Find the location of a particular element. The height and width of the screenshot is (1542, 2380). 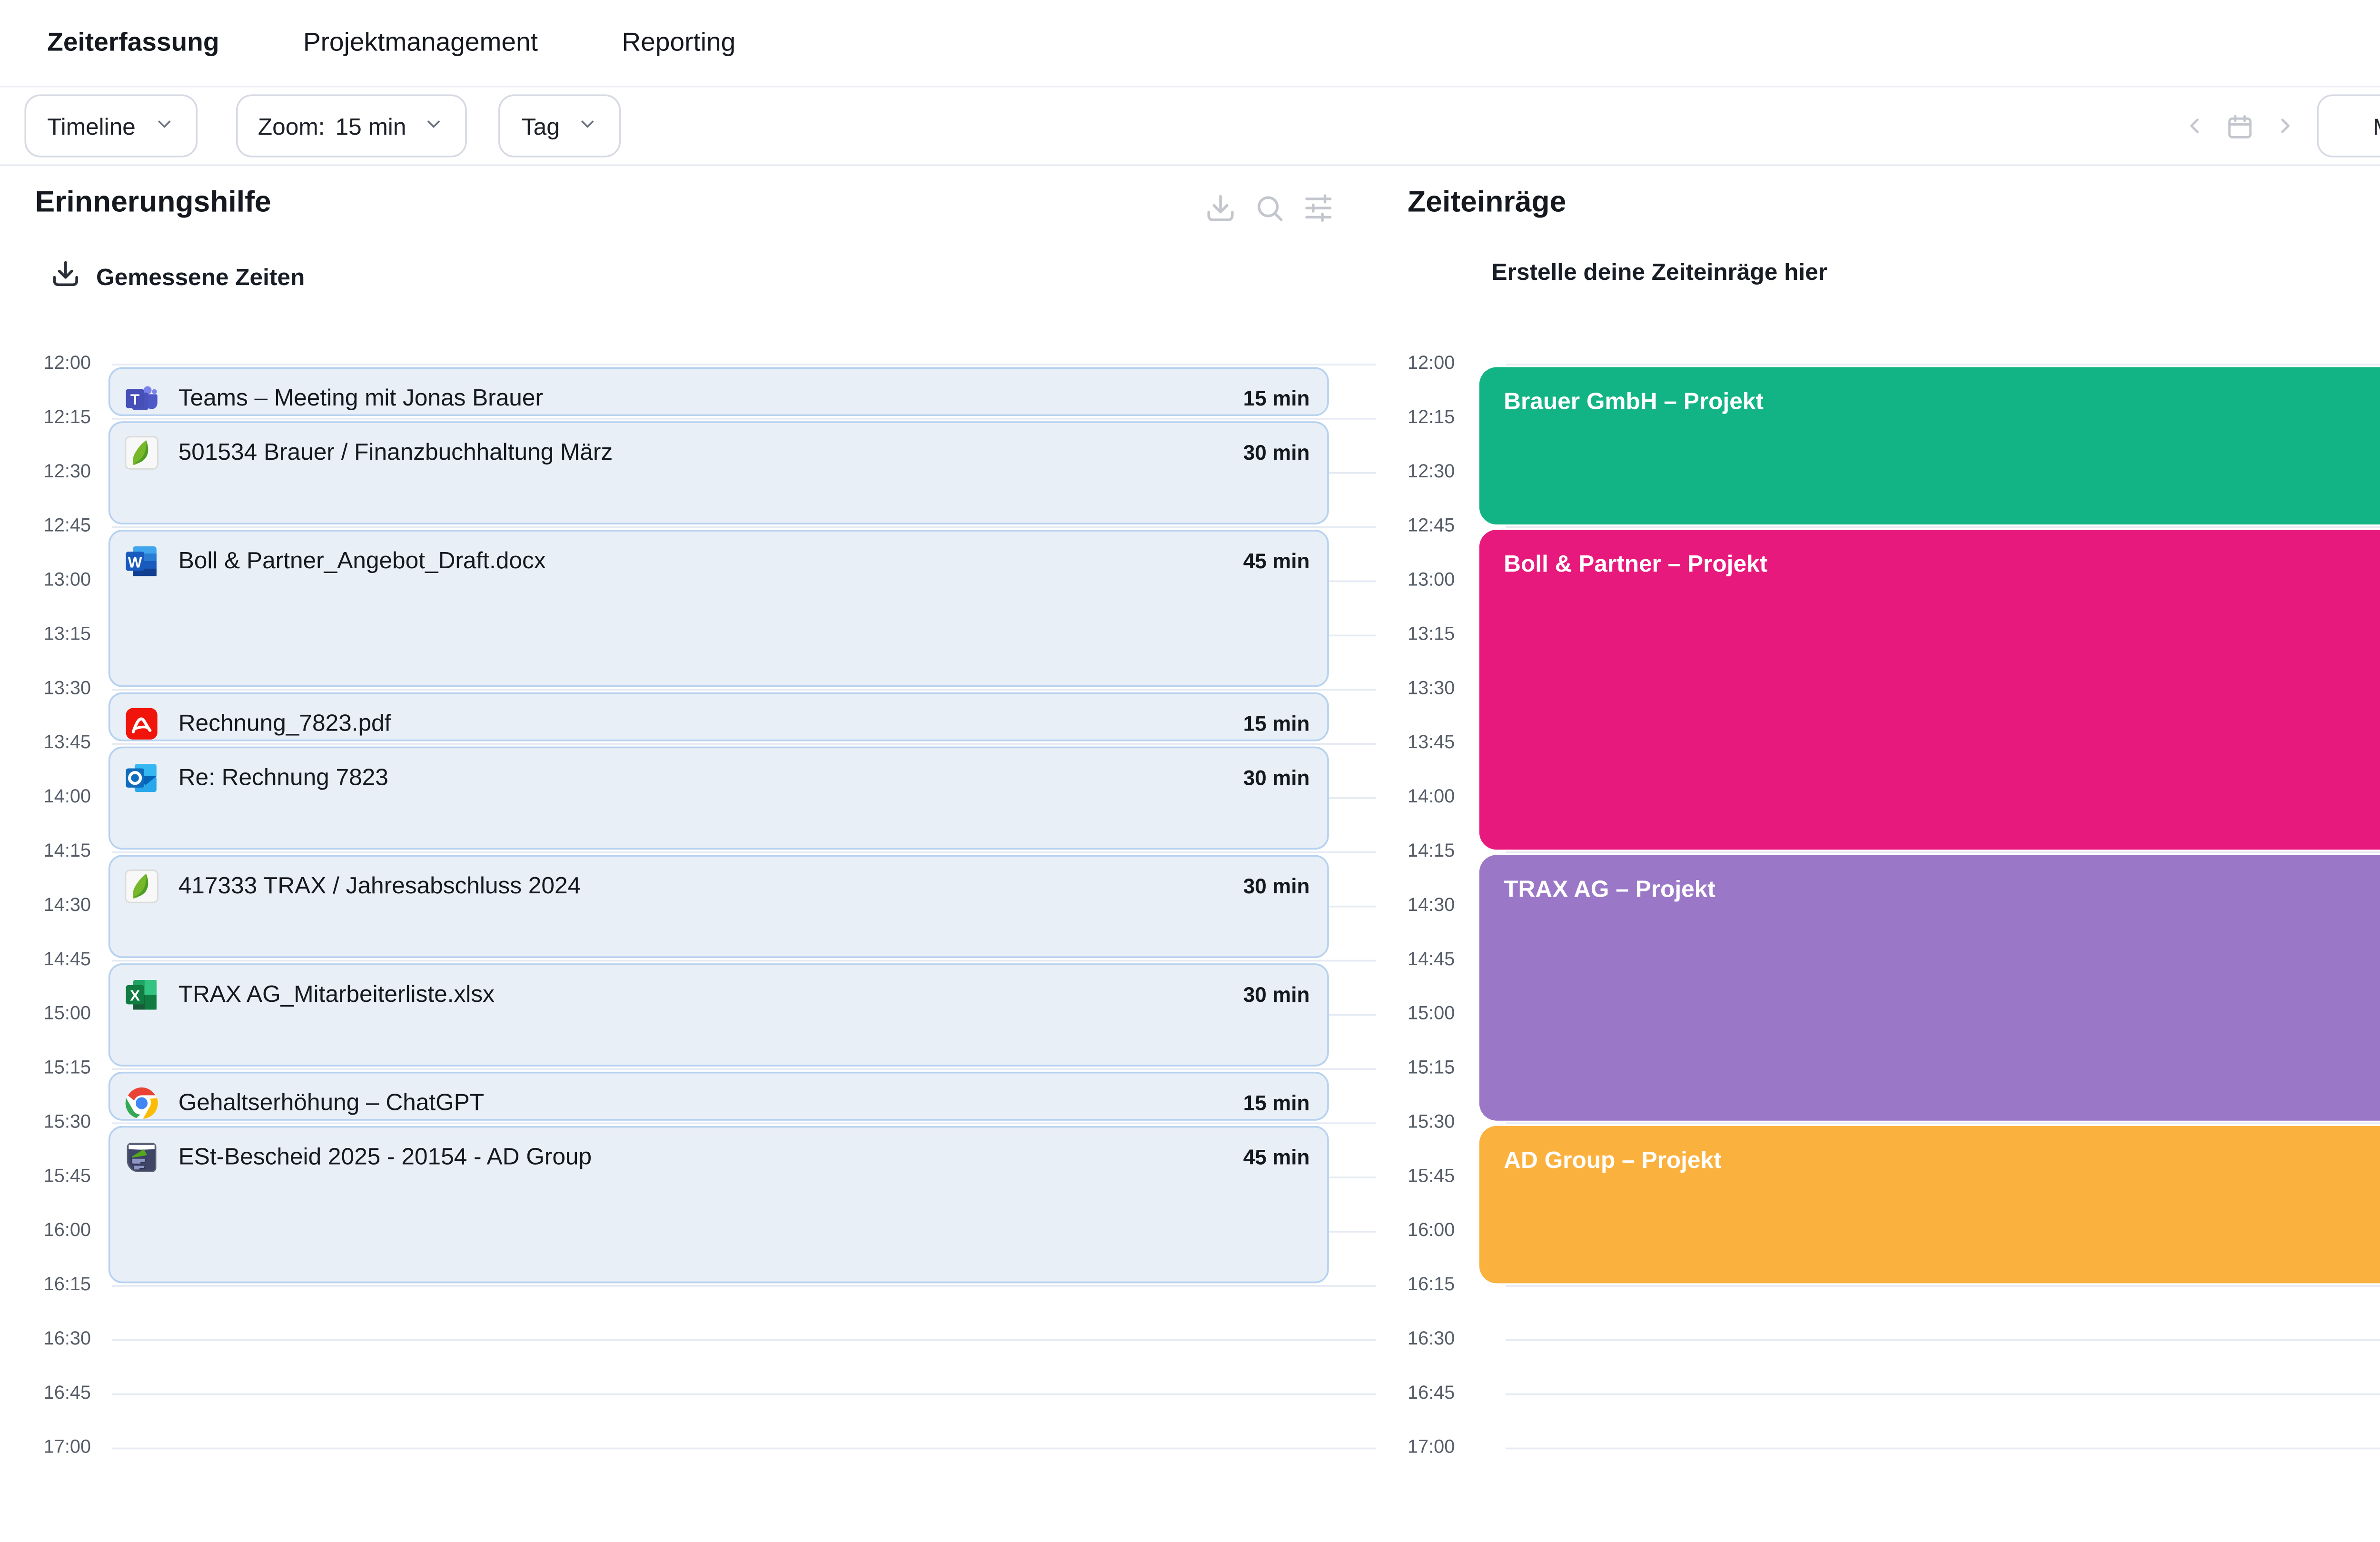

measured-entry-title: Boll & Partner_Angebot_Draft.docx is located at coordinates (362, 560).